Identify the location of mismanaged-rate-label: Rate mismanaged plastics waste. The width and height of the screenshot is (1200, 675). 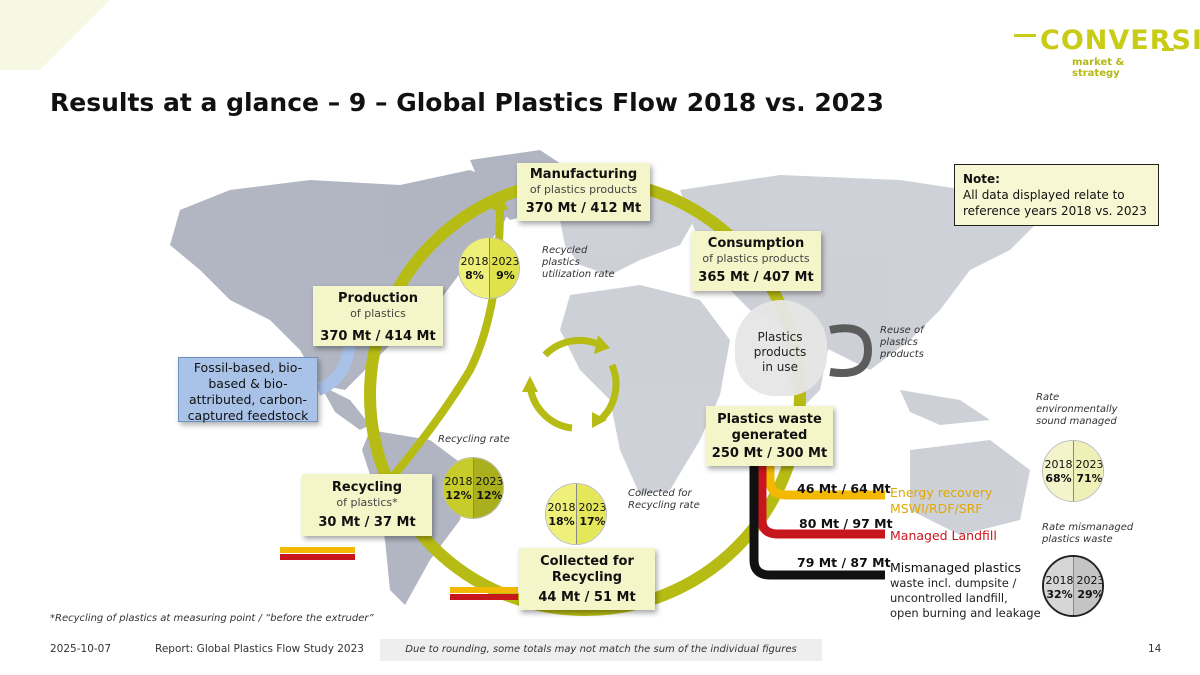
(1087, 534).